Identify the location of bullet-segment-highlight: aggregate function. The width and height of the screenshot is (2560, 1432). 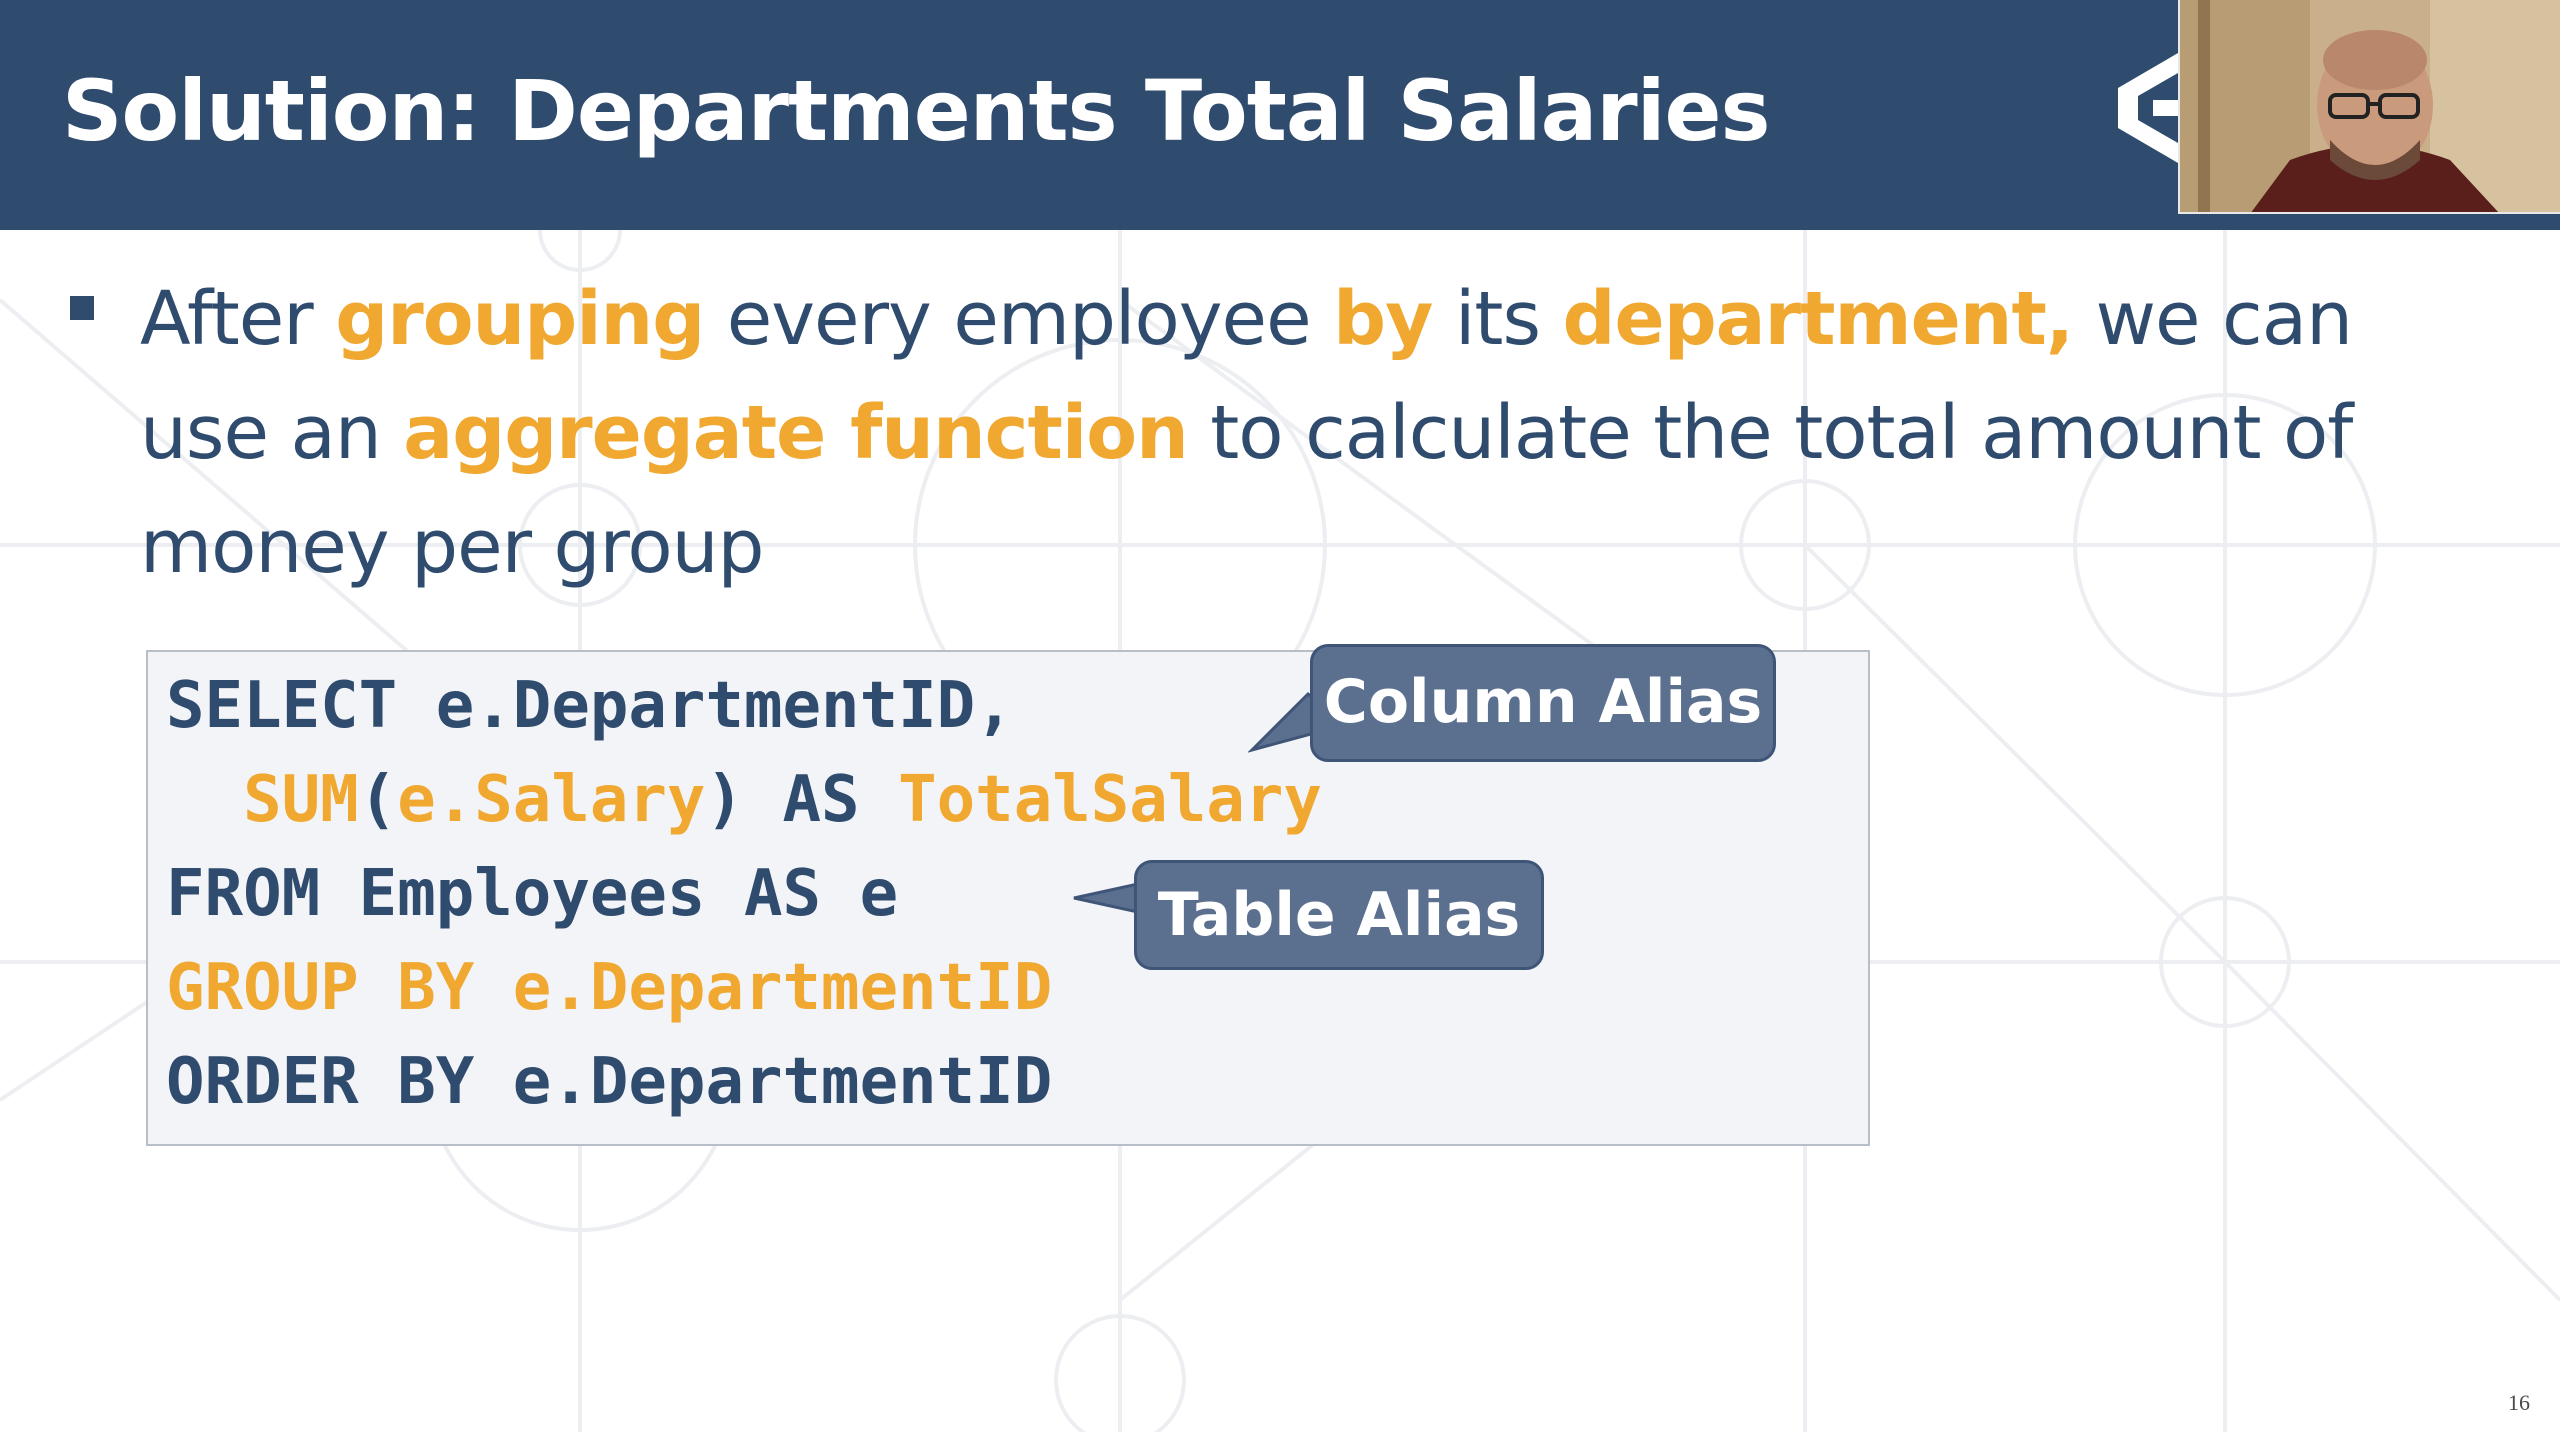
(795, 433).